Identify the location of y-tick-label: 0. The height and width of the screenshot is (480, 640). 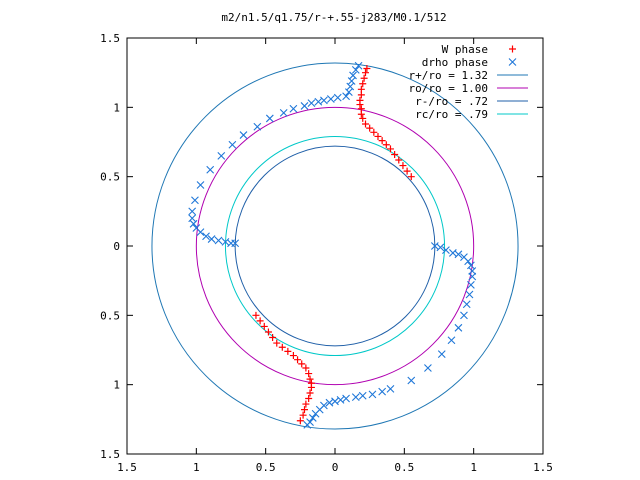
(116, 246).